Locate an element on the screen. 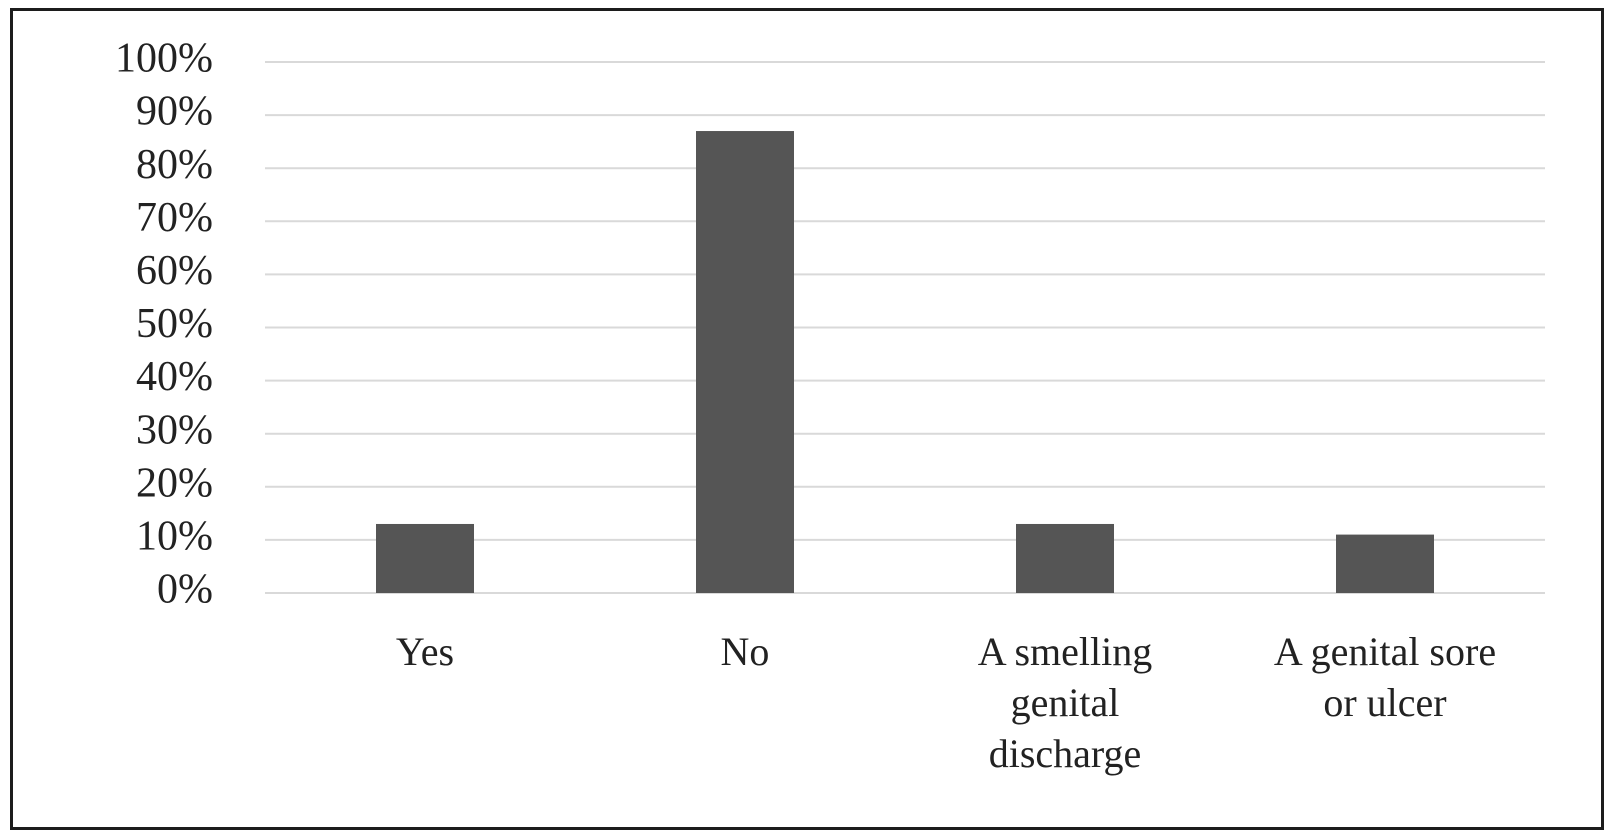  x-category-label: Yes is located at coordinates (425, 651).